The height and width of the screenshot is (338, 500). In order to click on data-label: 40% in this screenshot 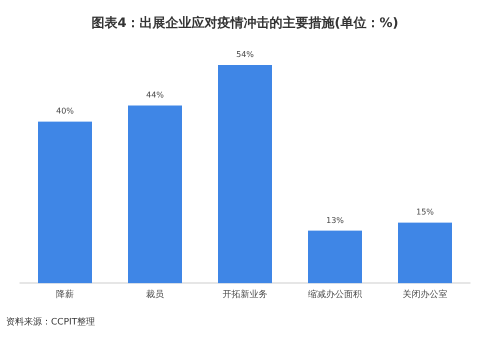, I will do `click(65, 111)`.